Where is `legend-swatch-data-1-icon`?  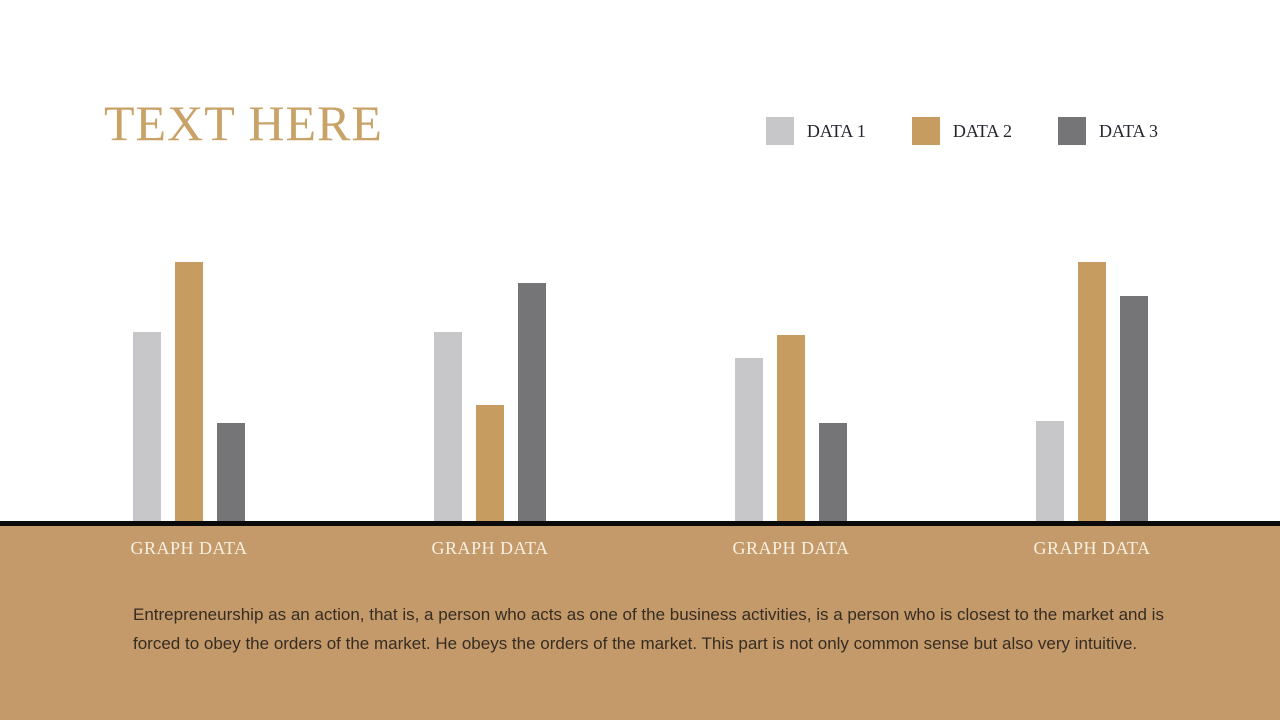 legend-swatch-data-1-icon is located at coordinates (779, 131).